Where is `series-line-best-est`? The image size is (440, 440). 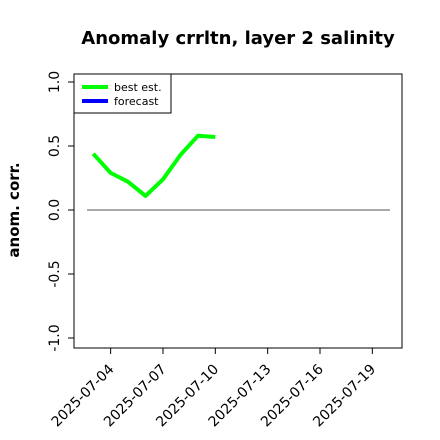
series-line-best-est is located at coordinates (153, 165).